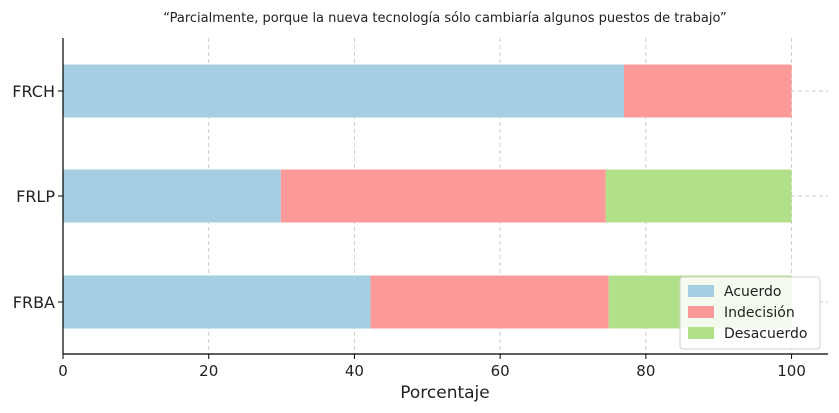  What do you see at coordinates (791, 371) in the screenshot?
I see `x-tick-label: 100` at bounding box center [791, 371].